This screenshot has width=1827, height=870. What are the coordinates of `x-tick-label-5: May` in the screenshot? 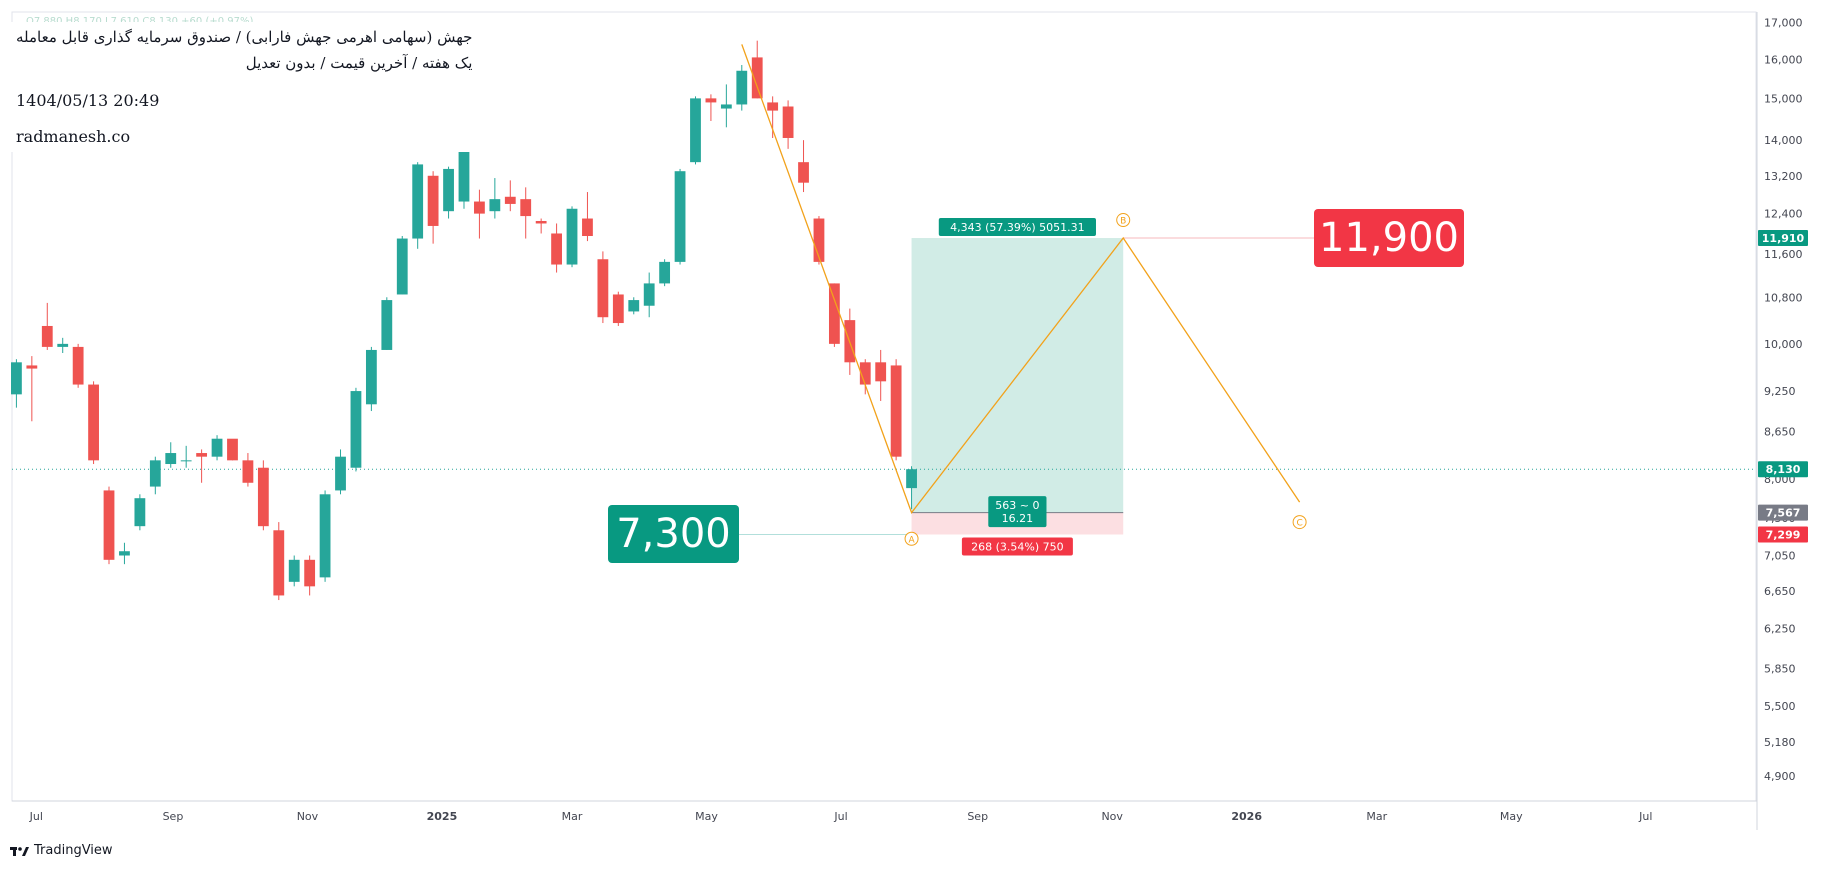 It's located at (706, 816).